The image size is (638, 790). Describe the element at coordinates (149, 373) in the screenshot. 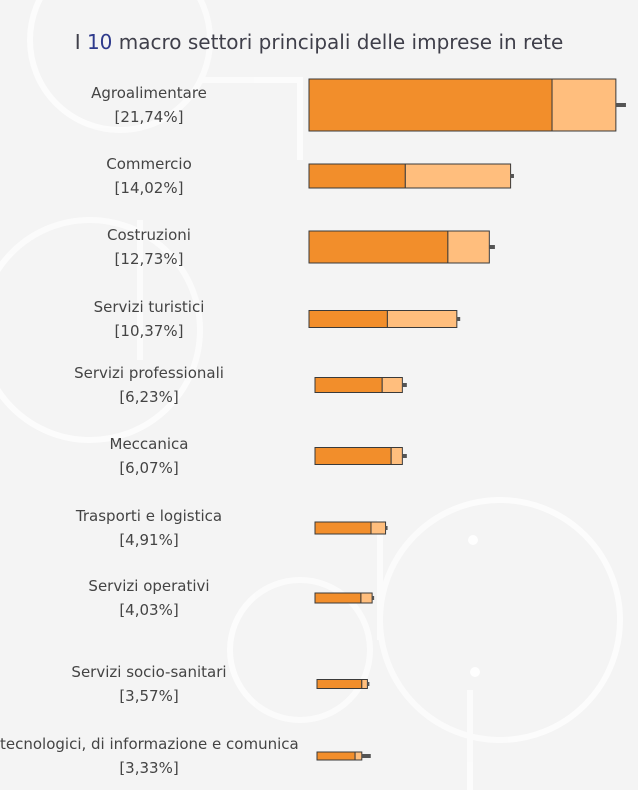

I see `category-name: Servizi professionali` at that location.